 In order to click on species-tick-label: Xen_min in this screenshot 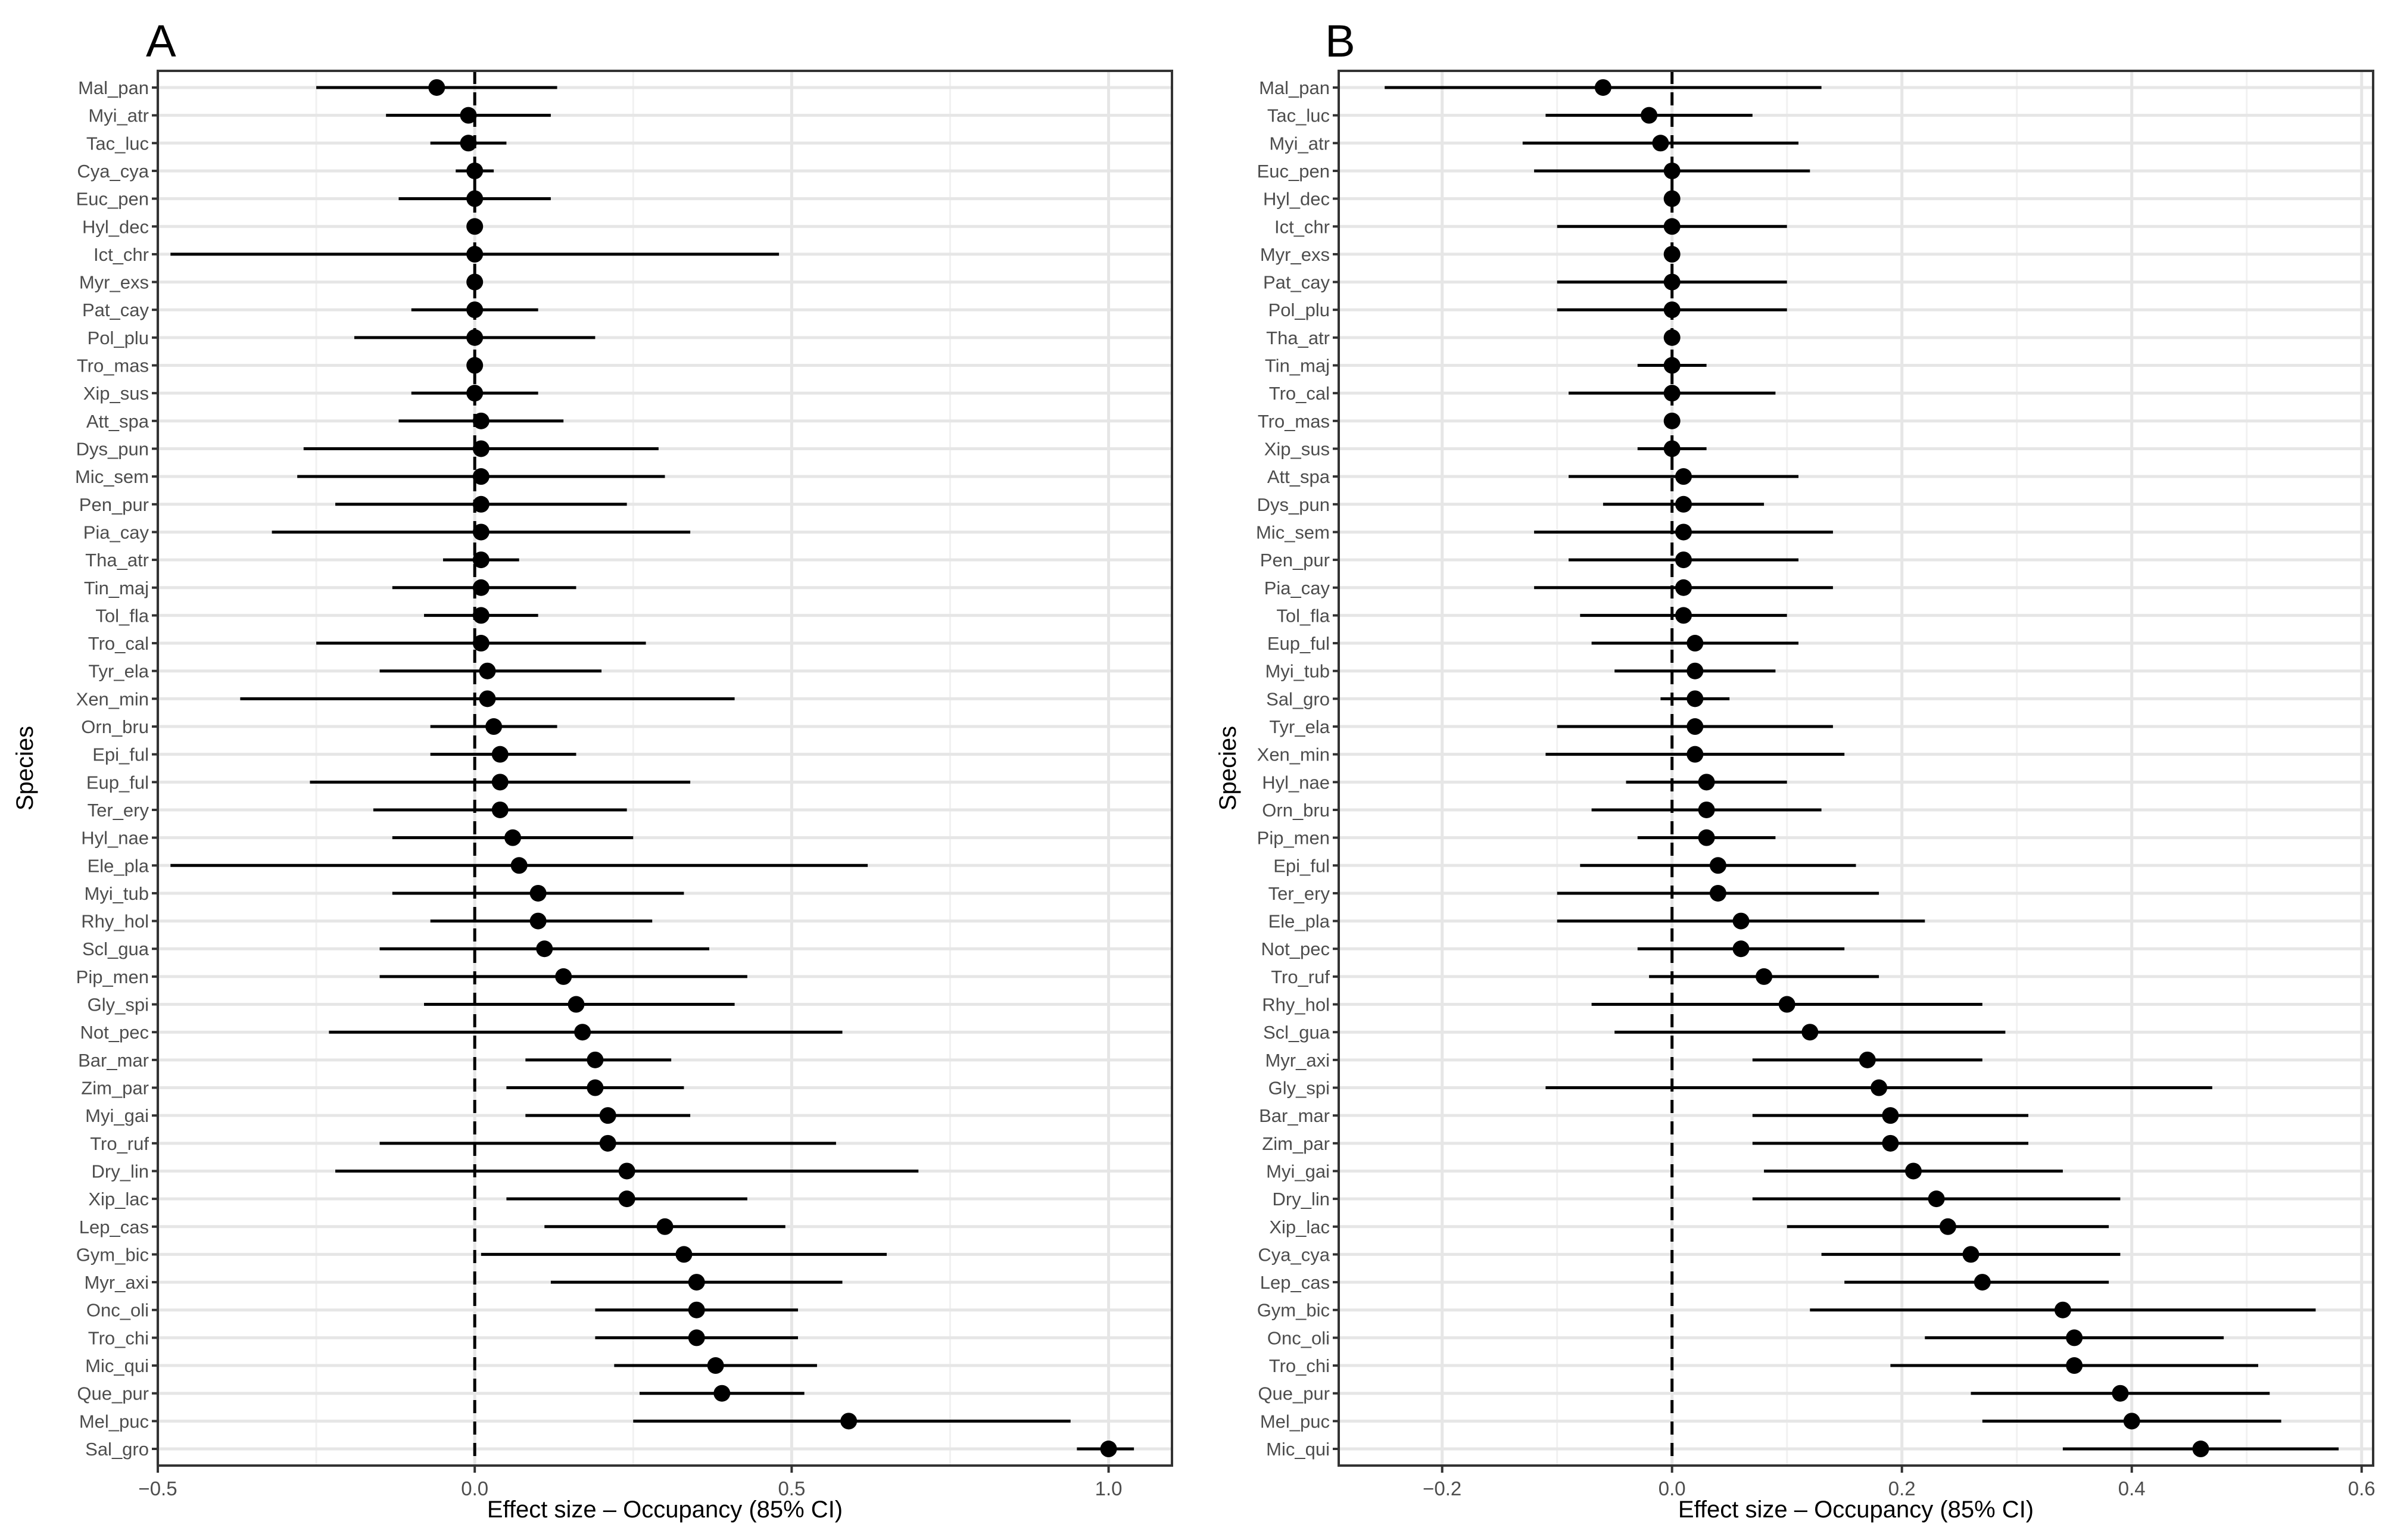, I will do `click(1294, 754)`.